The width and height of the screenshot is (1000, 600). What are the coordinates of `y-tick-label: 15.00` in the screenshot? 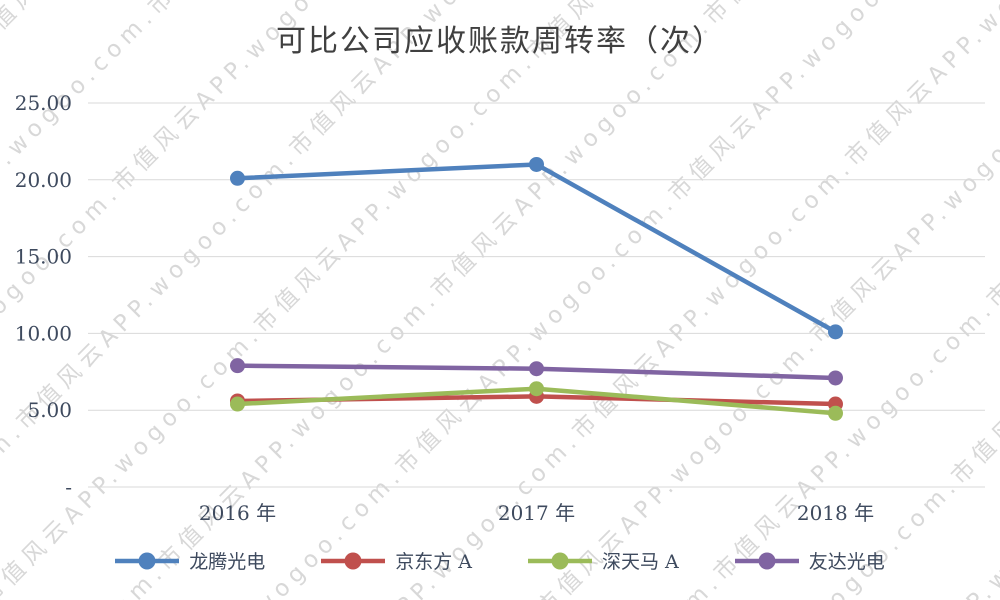 It's located at (43, 257).